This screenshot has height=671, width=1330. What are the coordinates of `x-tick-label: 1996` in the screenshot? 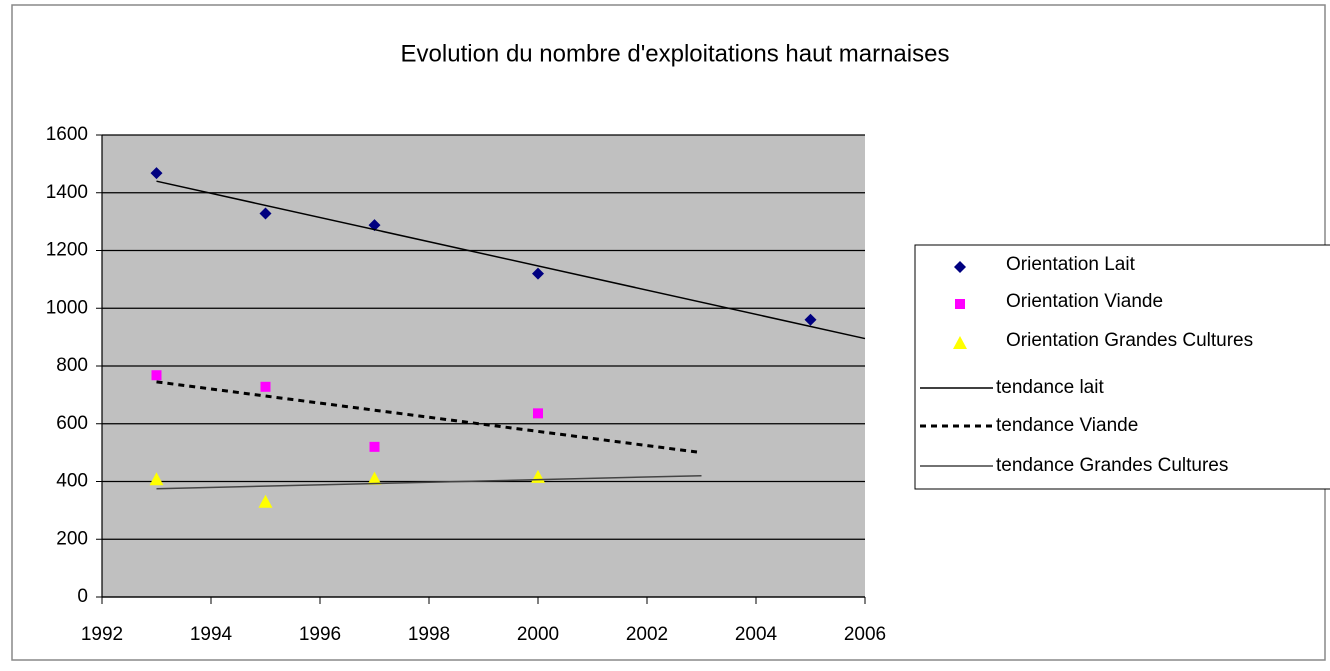 It's located at (320, 634).